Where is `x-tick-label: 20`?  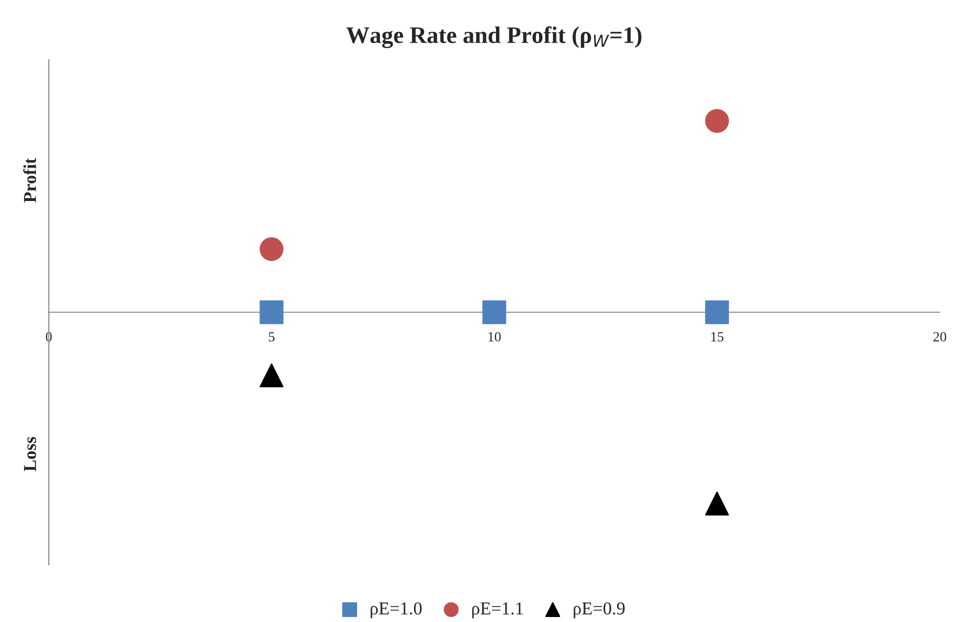 x-tick-label: 20 is located at coordinates (939, 337).